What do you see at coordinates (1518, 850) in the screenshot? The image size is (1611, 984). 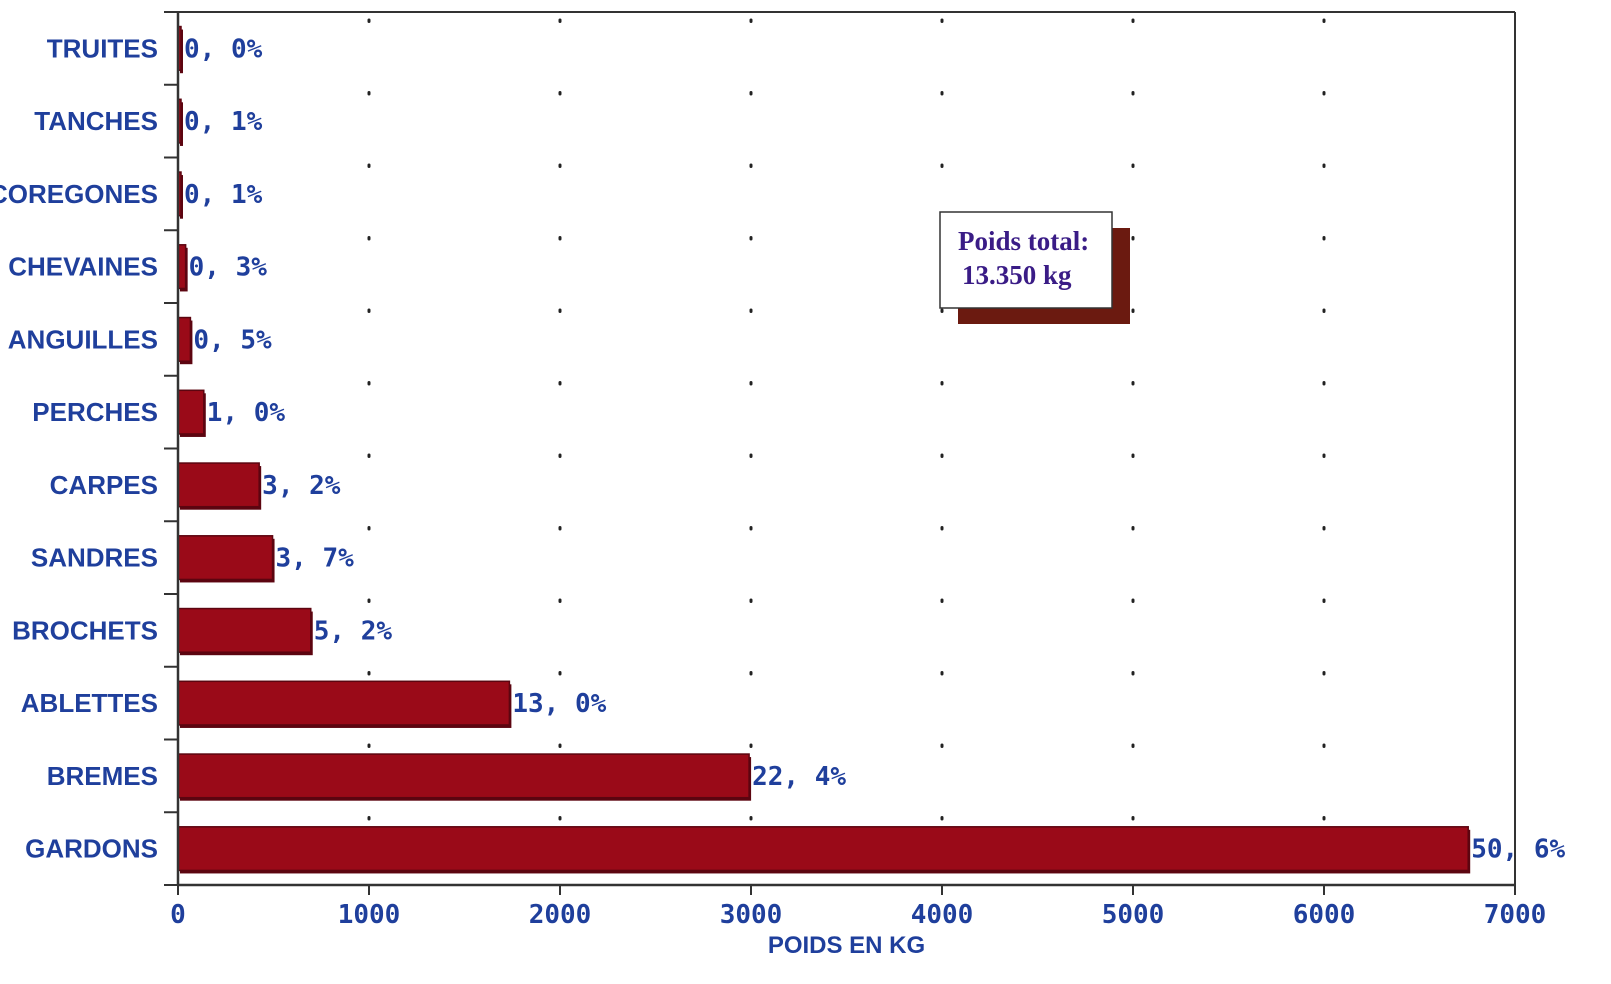 I see `data-label: 50, 6%` at bounding box center [1518, 850].